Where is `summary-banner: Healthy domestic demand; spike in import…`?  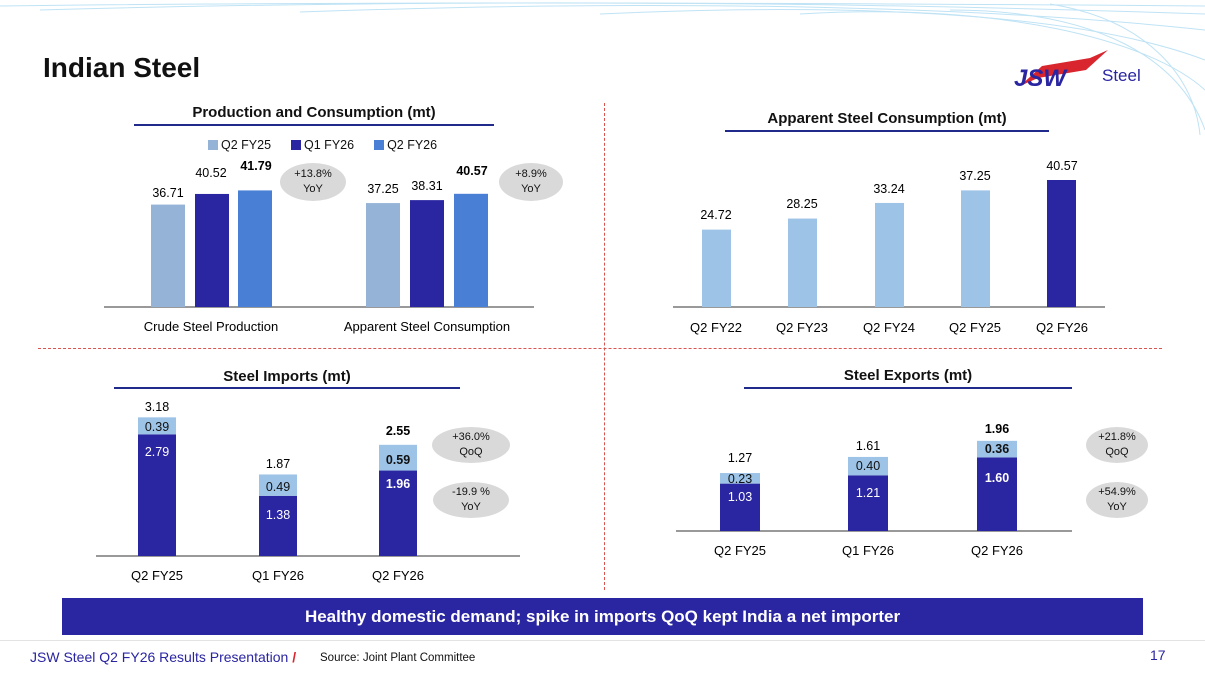 summary-banner: Healthy domestic demand; spike in import… is located at coordinates (602, 616).